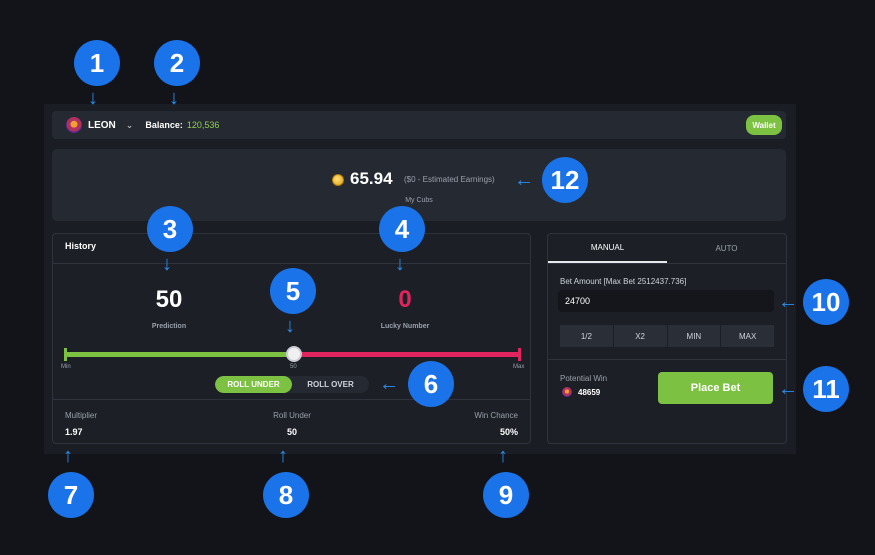  I want to click on win-chance-label: Win Chance, so click(496, 415).